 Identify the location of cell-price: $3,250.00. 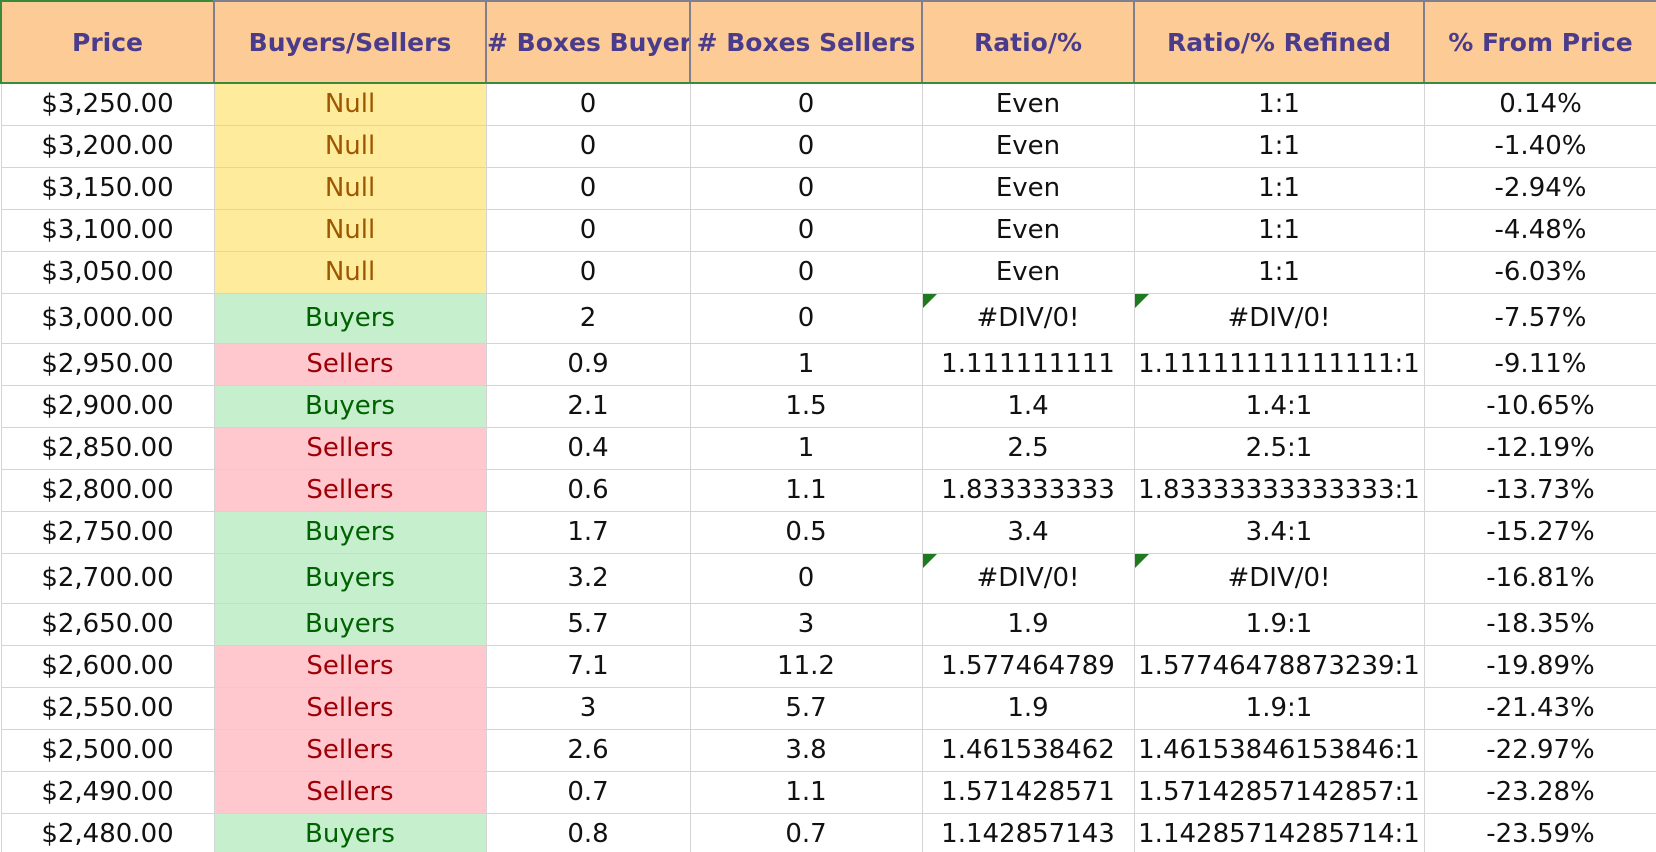
(107, 104).